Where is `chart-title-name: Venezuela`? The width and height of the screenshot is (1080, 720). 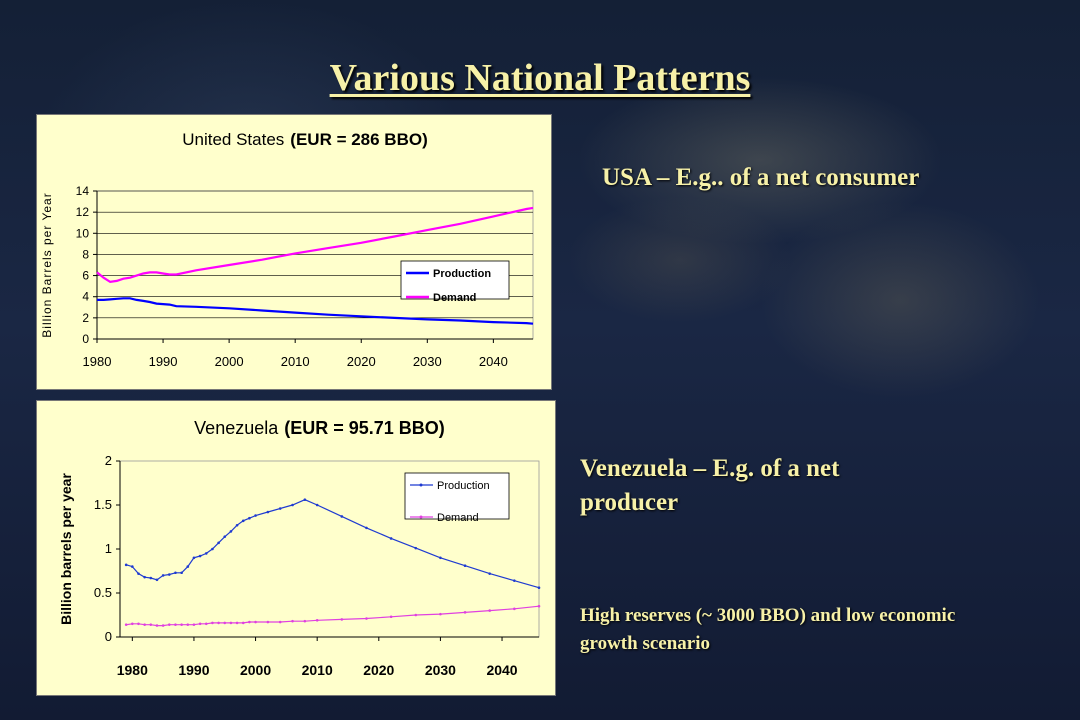
chart-title-name: Venezuela is located at coordinates (236, 428).